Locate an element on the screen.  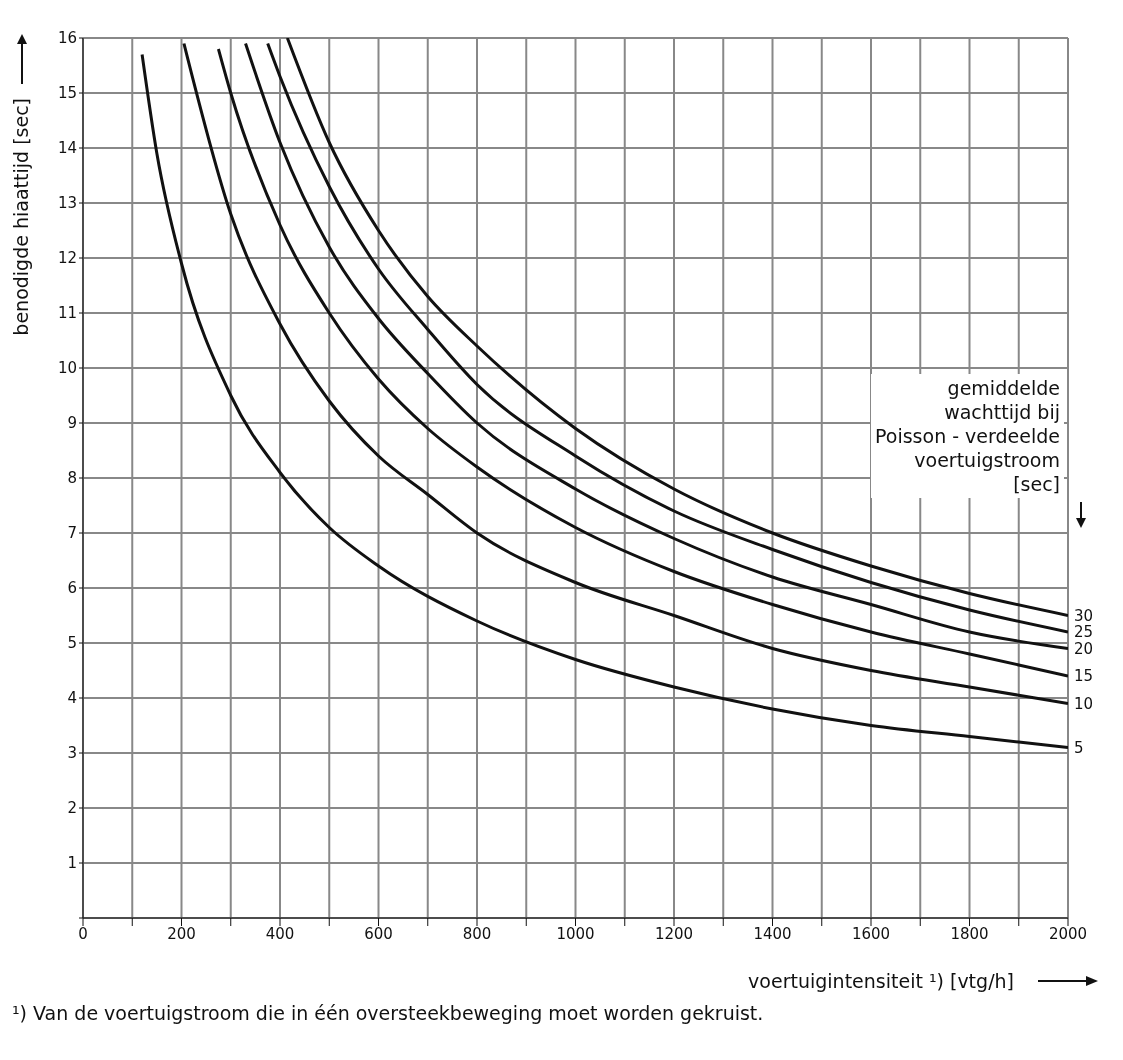
y-tick-label: 15 is located at coordinates (67, 93).